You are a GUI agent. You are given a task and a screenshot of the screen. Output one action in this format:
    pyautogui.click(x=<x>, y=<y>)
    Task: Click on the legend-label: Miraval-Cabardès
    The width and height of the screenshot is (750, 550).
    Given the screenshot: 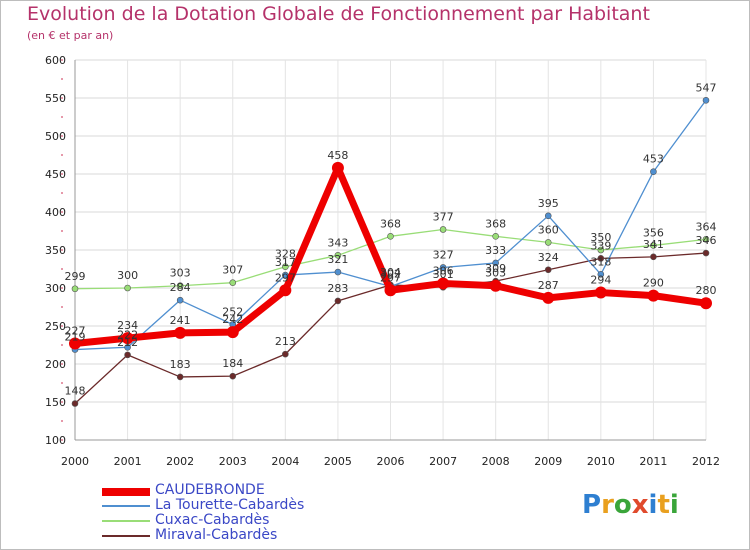 What is the action you would take?
    pyautogui.click(x=216, y=535)
    